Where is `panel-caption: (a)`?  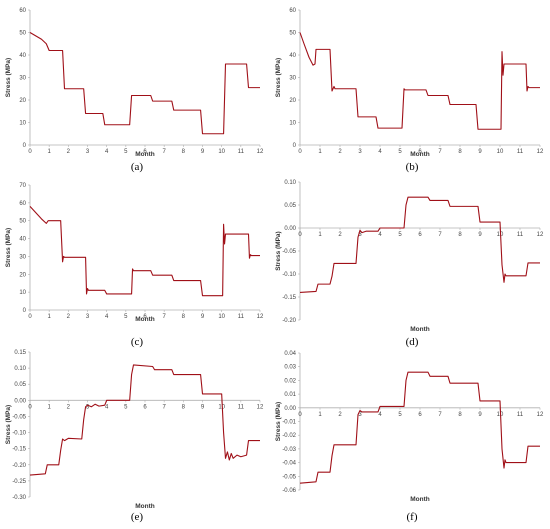 panel-caption: (a) is located at coordinates (137, 167).